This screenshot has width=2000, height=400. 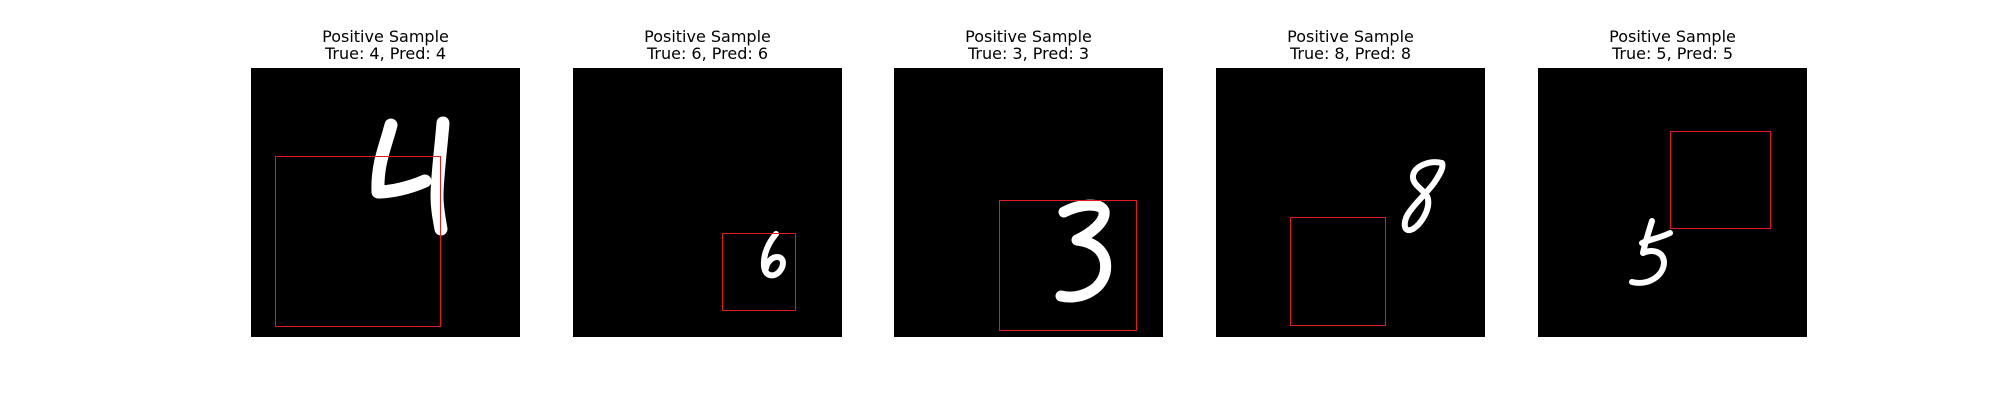 I want to click on sample-panel-3: Positive Sample True: 3, Pred: 3, so click(x=1028, y=170).